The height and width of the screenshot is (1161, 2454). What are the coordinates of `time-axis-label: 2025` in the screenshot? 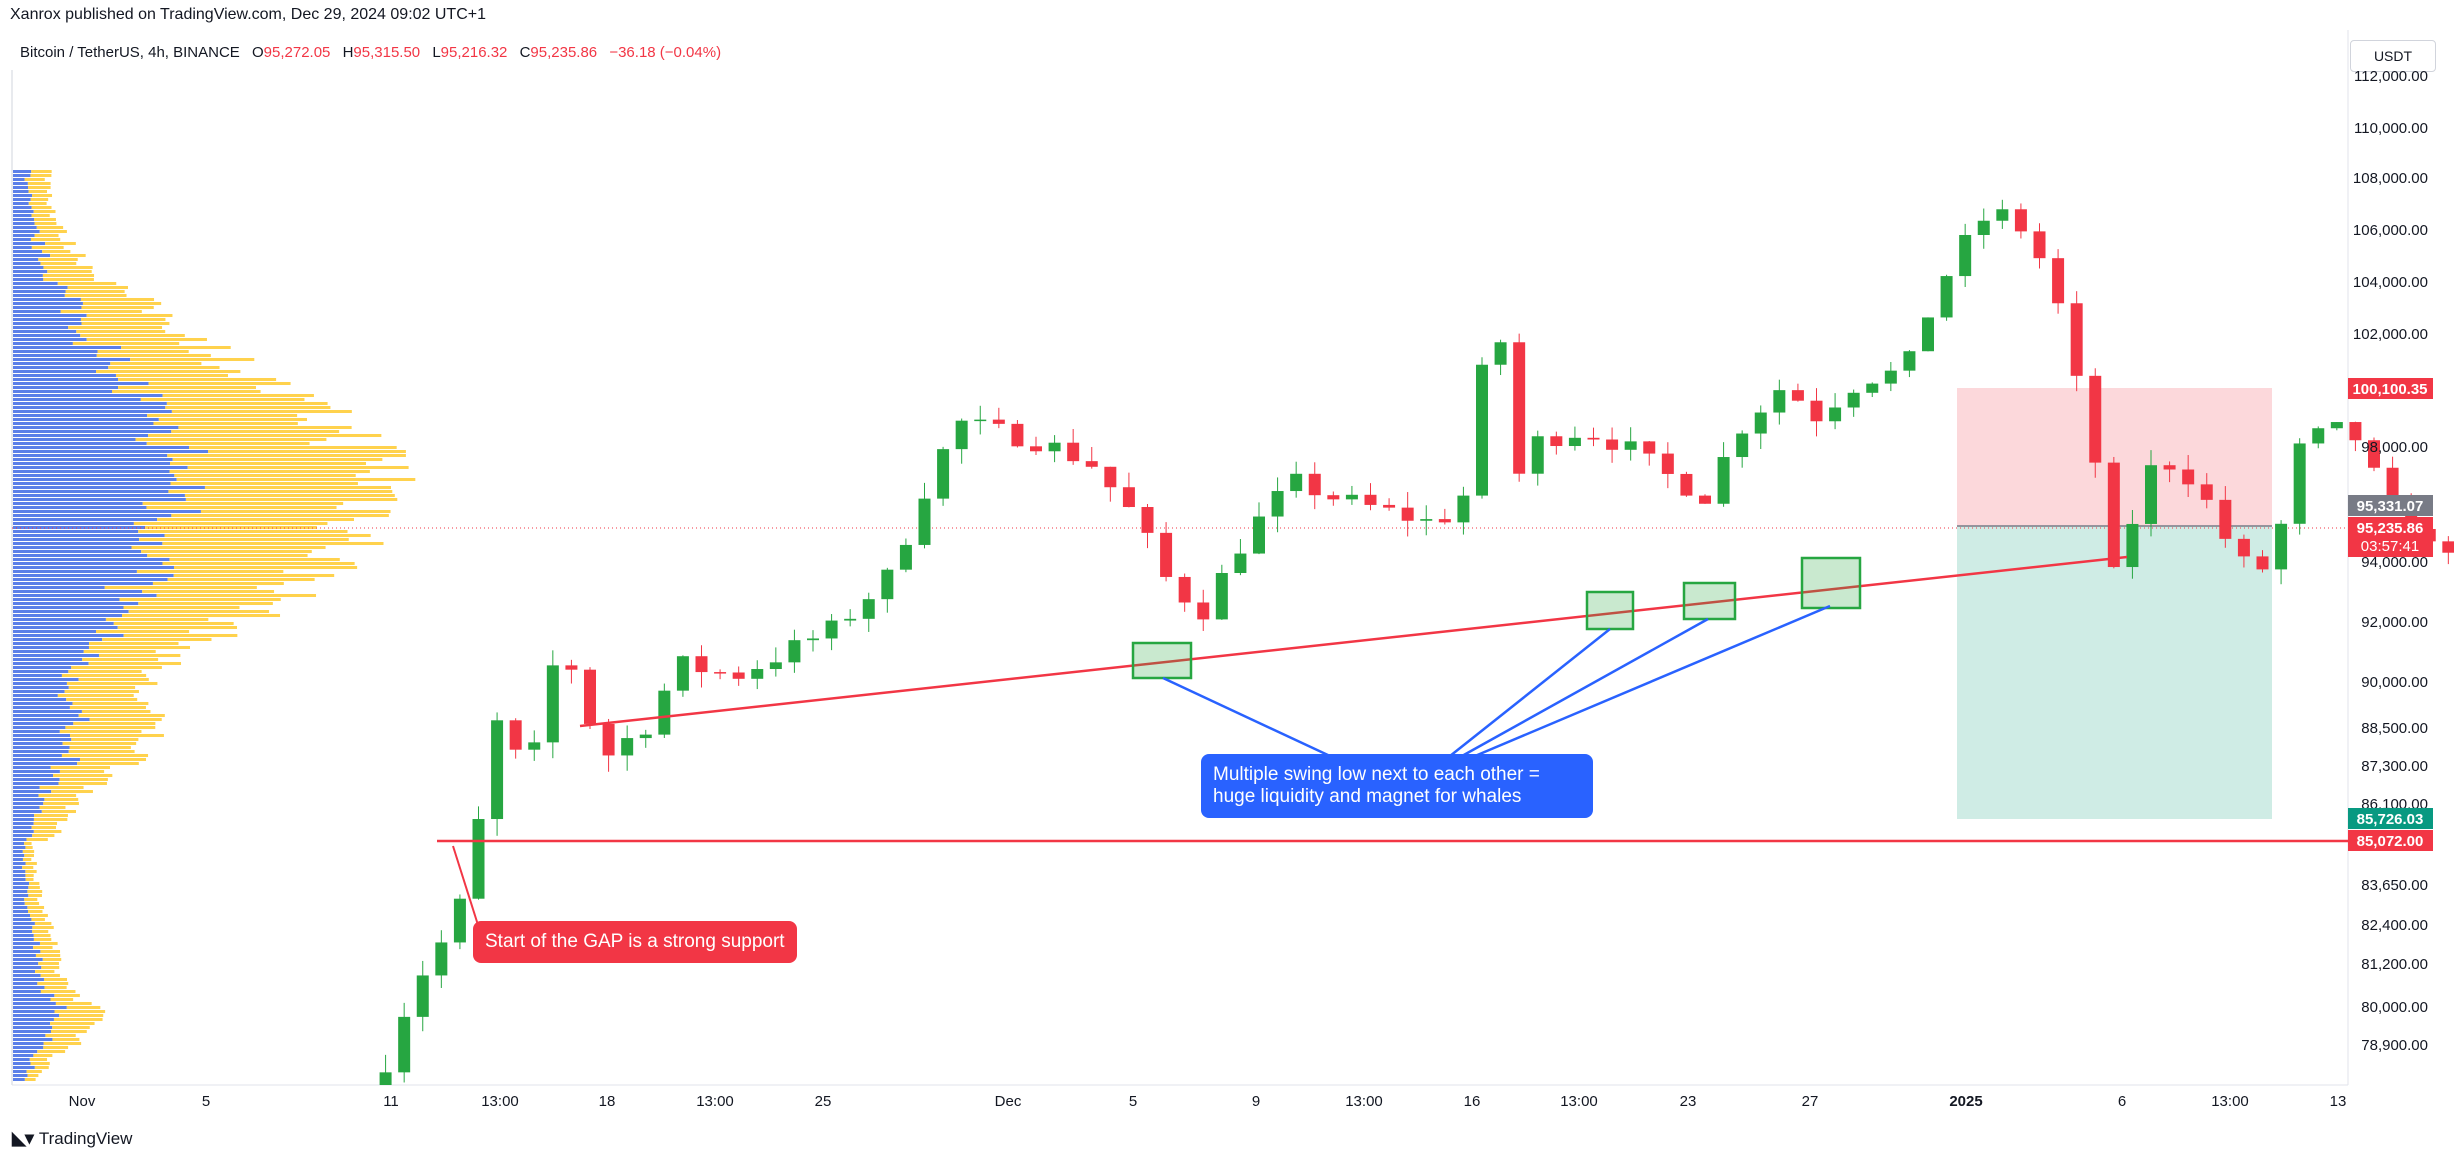 It's located at (1965, 1101).